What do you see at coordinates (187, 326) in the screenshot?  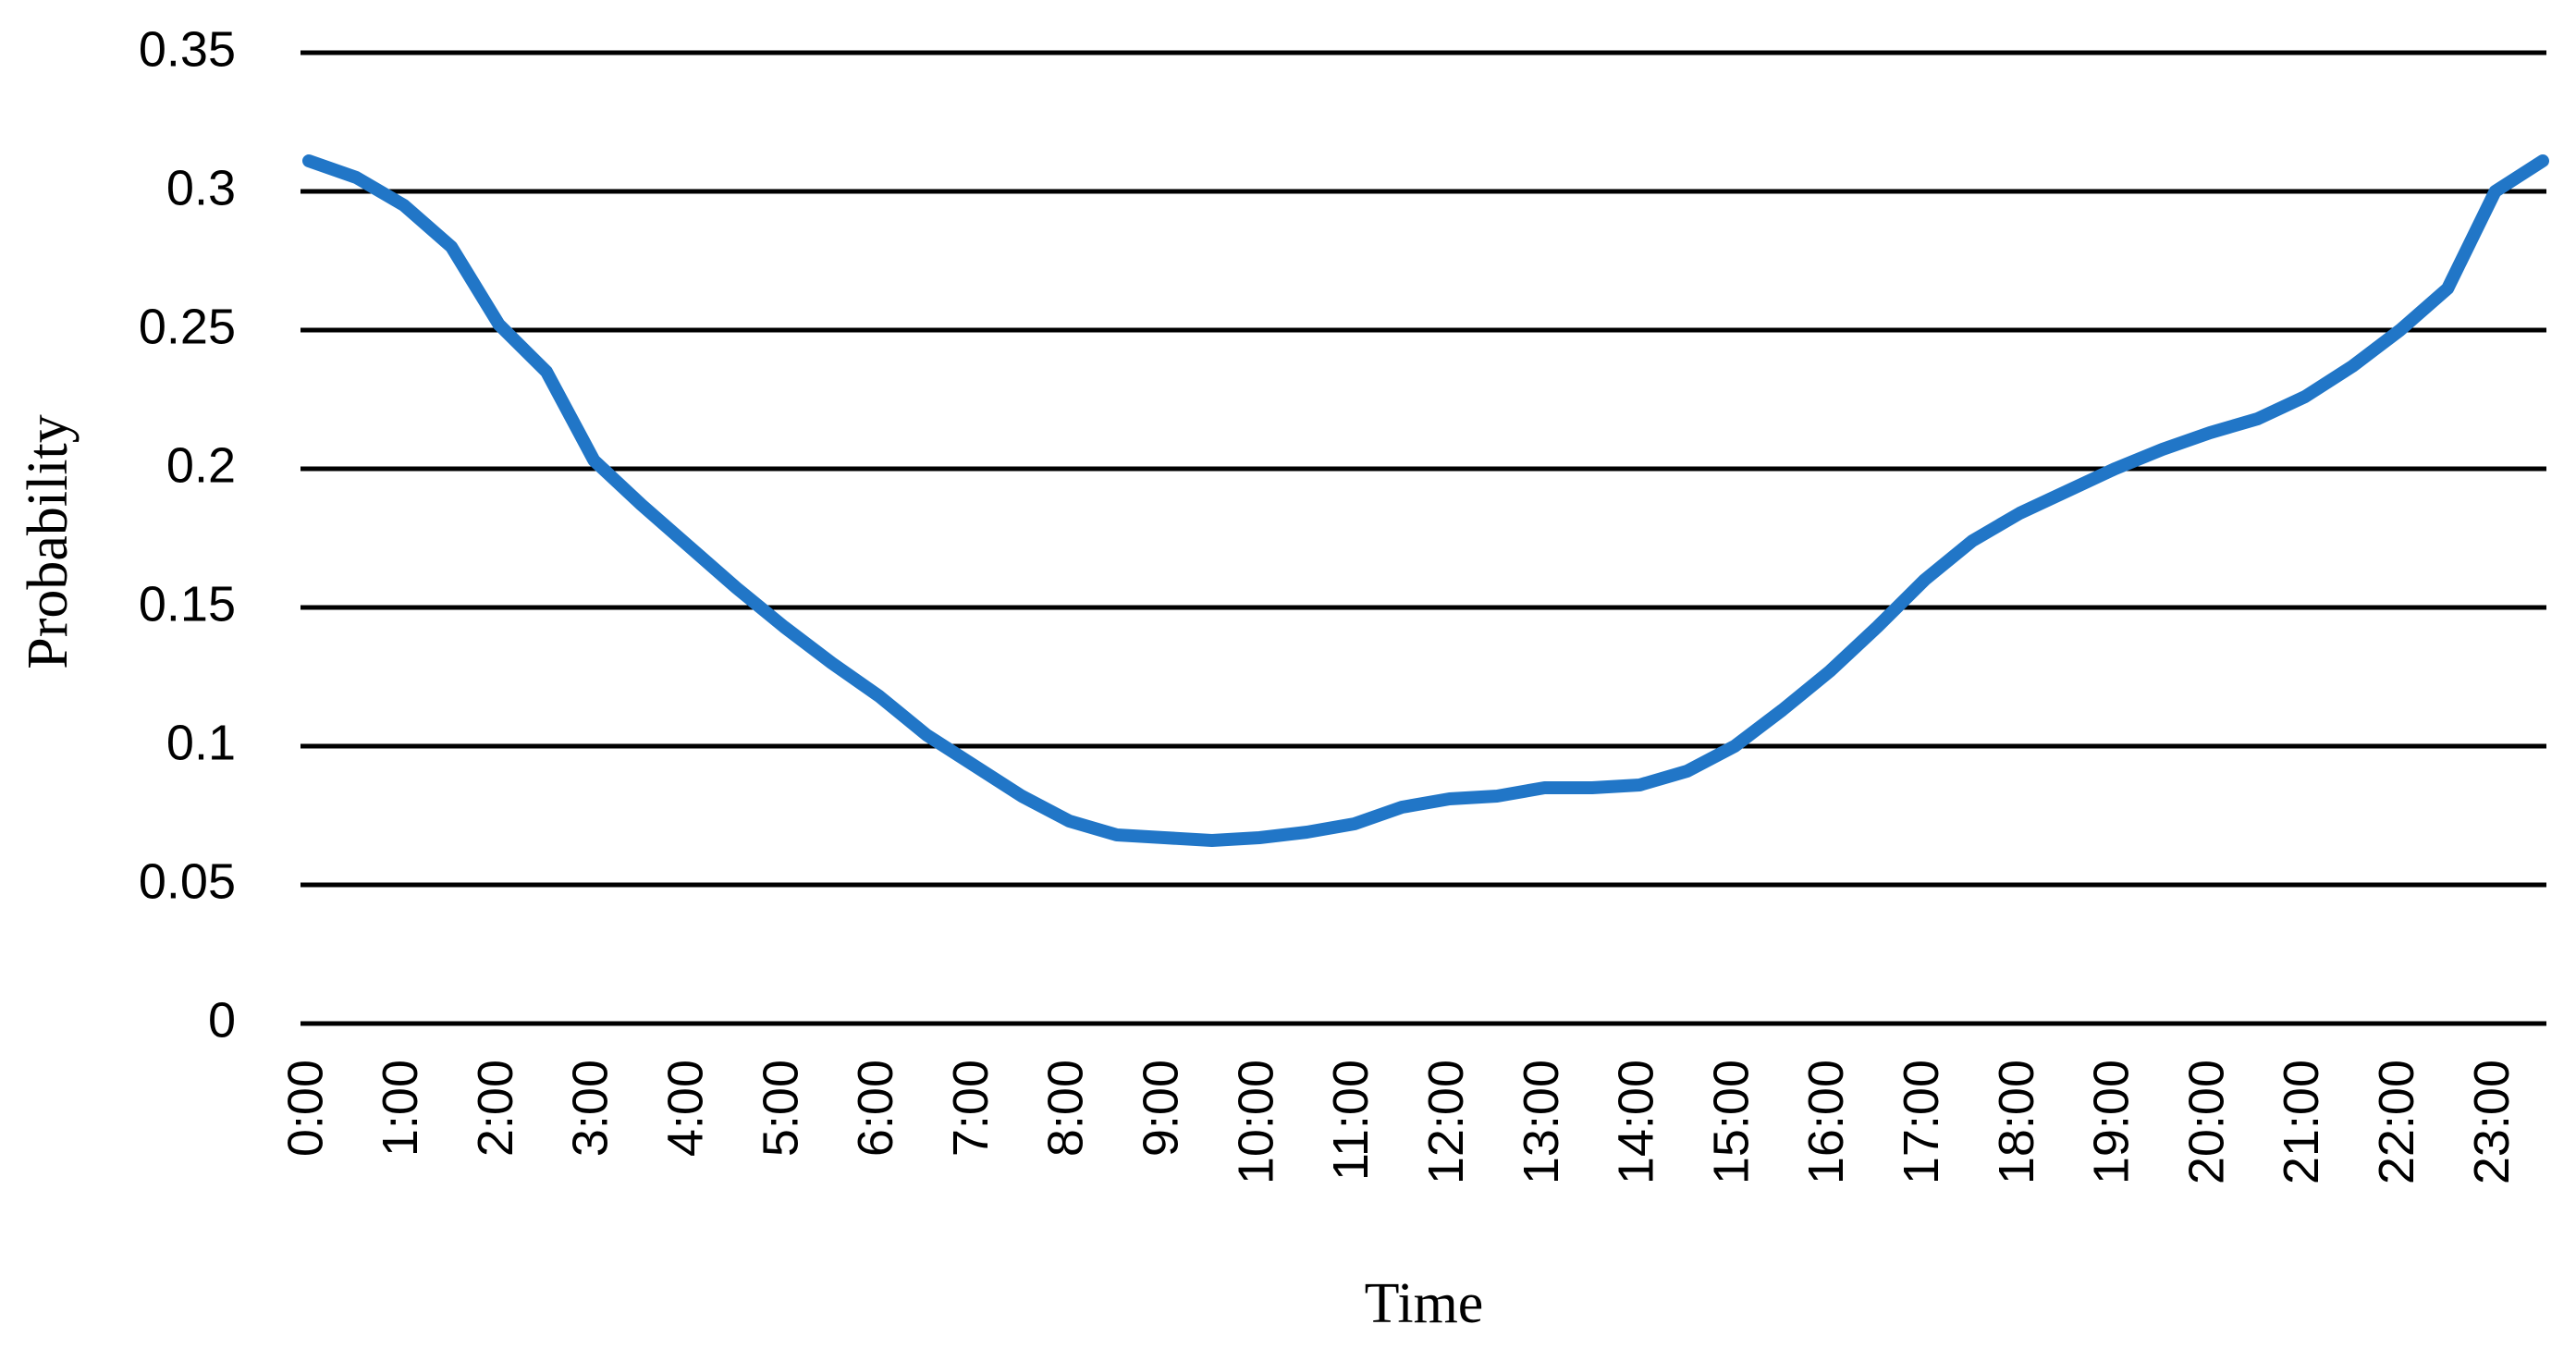 I see `y-tick-label: 0.25` at bounding box center [187, 326].